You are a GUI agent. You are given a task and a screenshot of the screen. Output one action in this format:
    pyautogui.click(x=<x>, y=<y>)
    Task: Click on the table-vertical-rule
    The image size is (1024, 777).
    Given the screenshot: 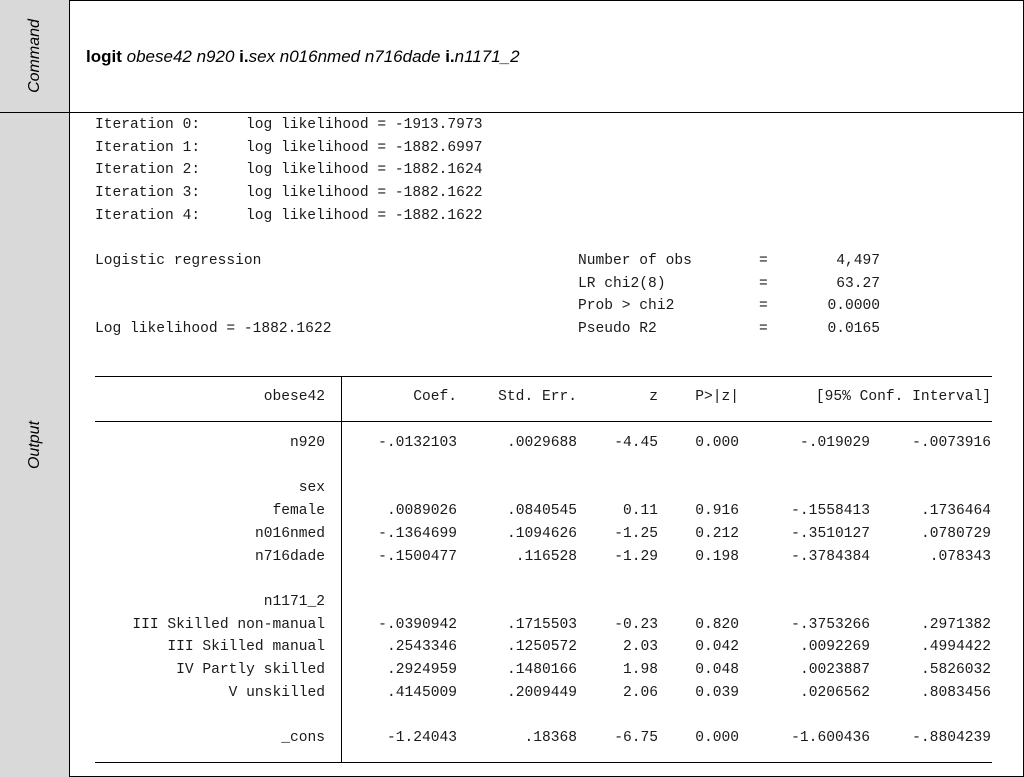 What is the action you would take?
    pyautogui.click(x=341, y=570)
    